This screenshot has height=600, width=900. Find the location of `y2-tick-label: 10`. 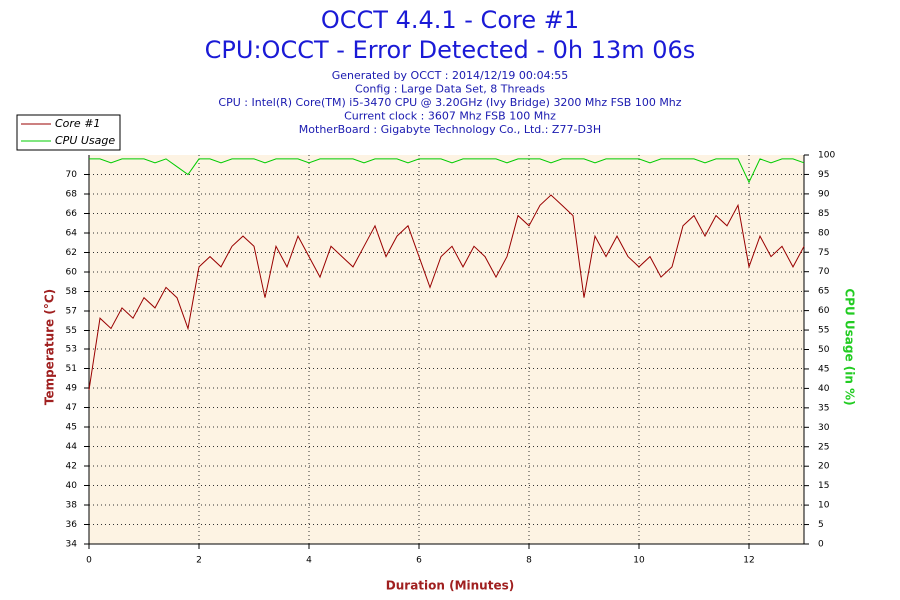

y2-tick-label: 10 is located at coordinates (824, 506).